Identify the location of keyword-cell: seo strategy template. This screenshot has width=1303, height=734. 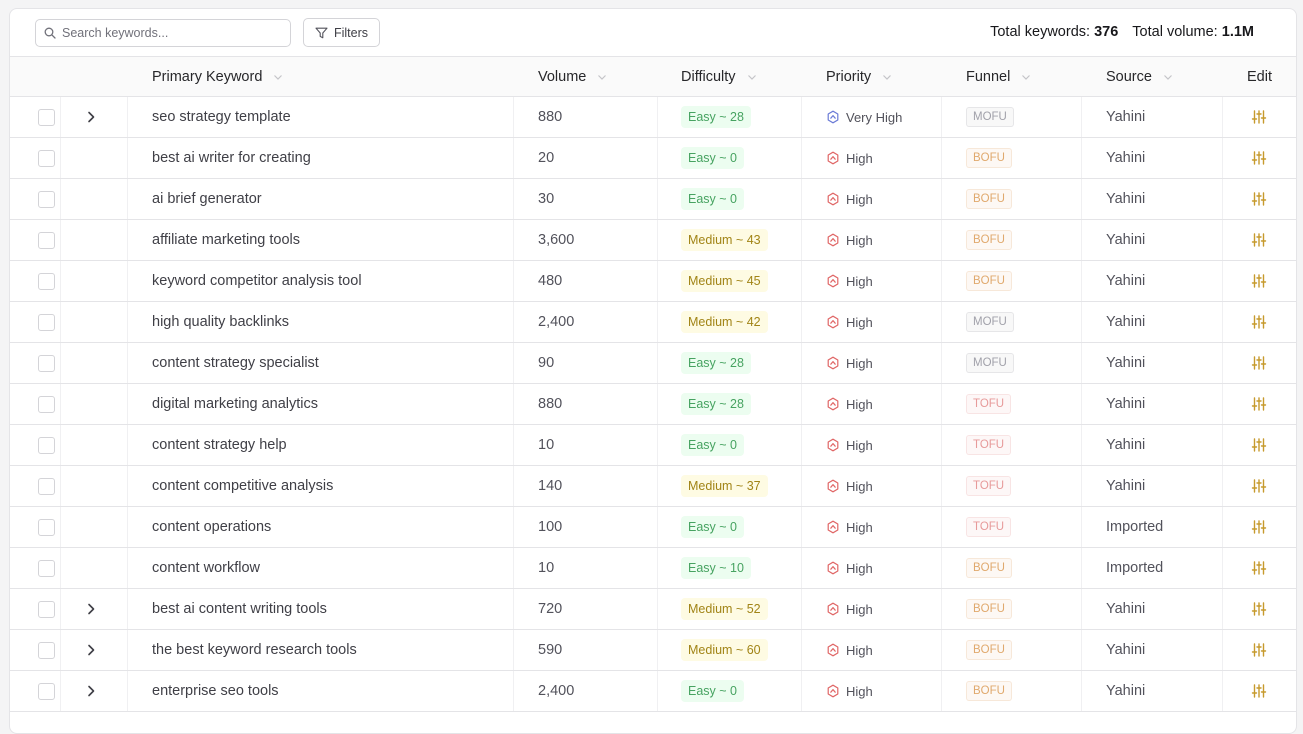
(221, 117).